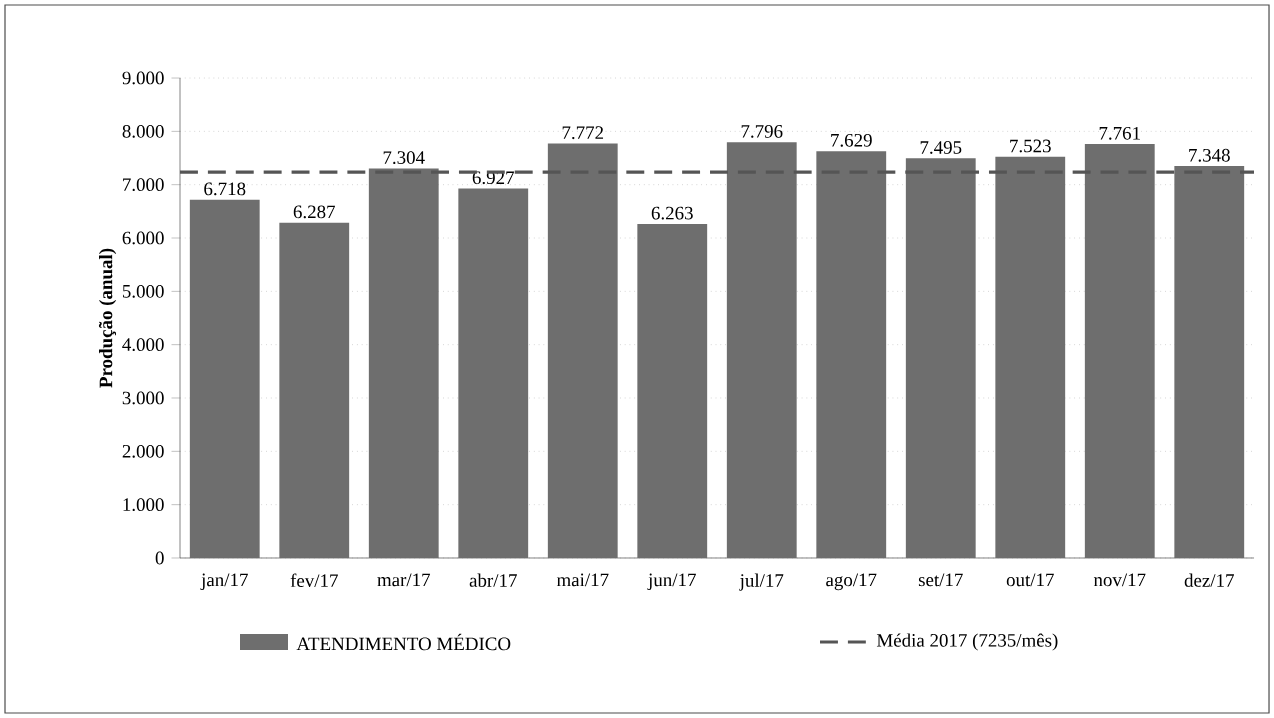 The height and width of the screenshot is (718, 1274). Describe the element at coordinates (851, 582) in the screenshot. I see `x-tick-label: ago/17` at that location.